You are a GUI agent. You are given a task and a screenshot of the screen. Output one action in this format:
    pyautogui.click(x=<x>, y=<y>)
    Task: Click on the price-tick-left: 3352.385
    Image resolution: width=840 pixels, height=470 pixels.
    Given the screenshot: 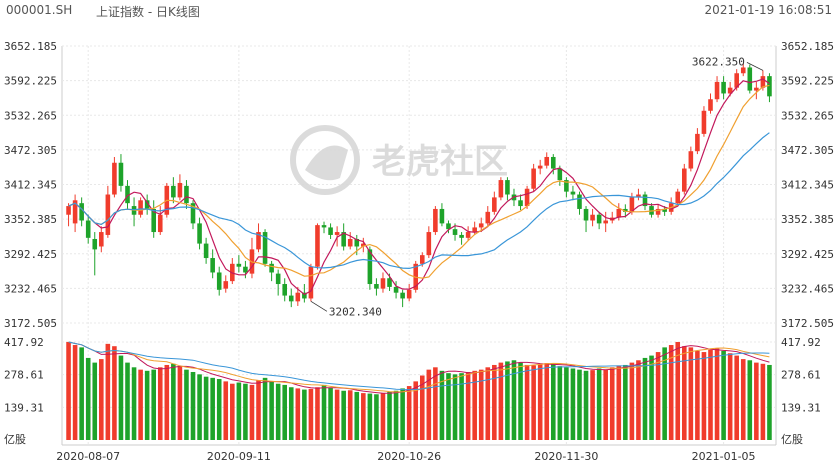 What is the action you would take?
    pyautogui.click(x=30, y=219)
    